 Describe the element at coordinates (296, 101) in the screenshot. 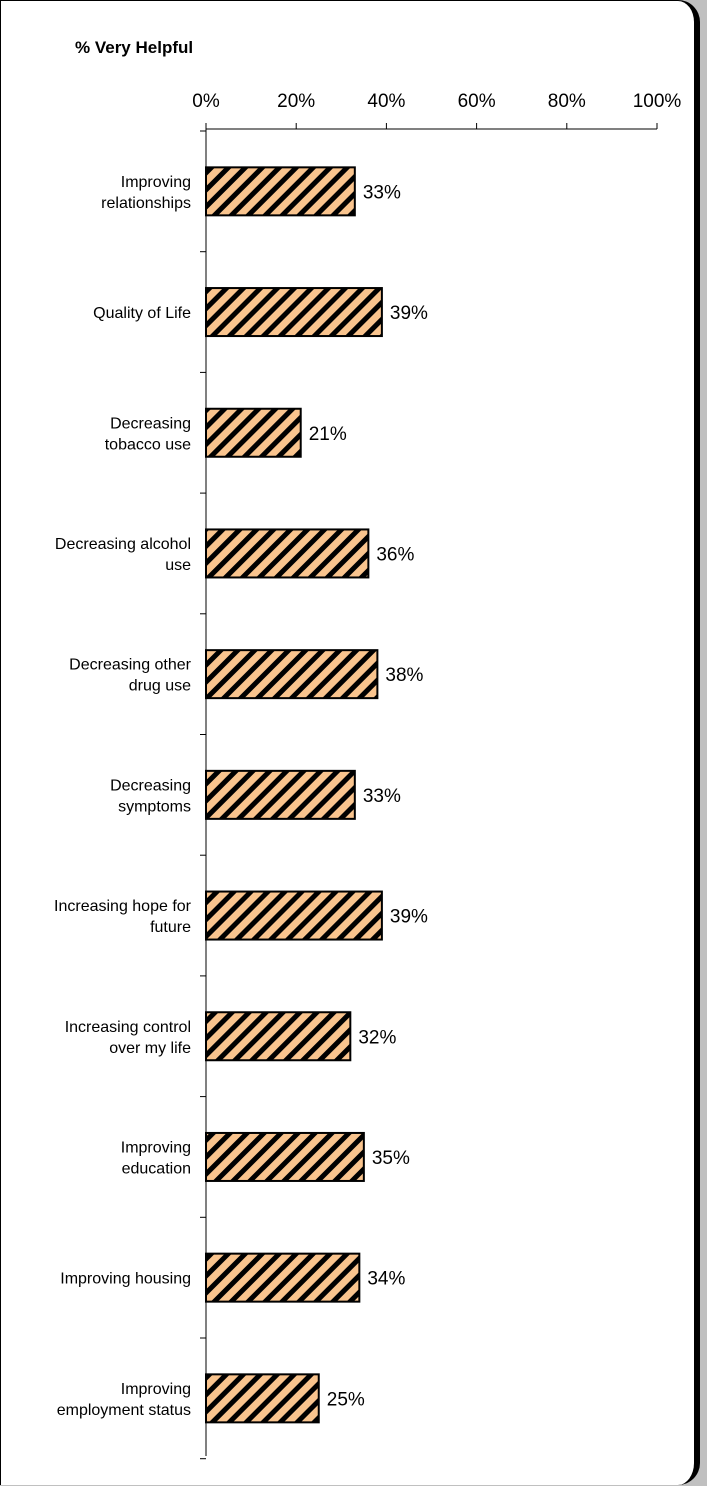

I see `x-tick-label: 20%` at that location.